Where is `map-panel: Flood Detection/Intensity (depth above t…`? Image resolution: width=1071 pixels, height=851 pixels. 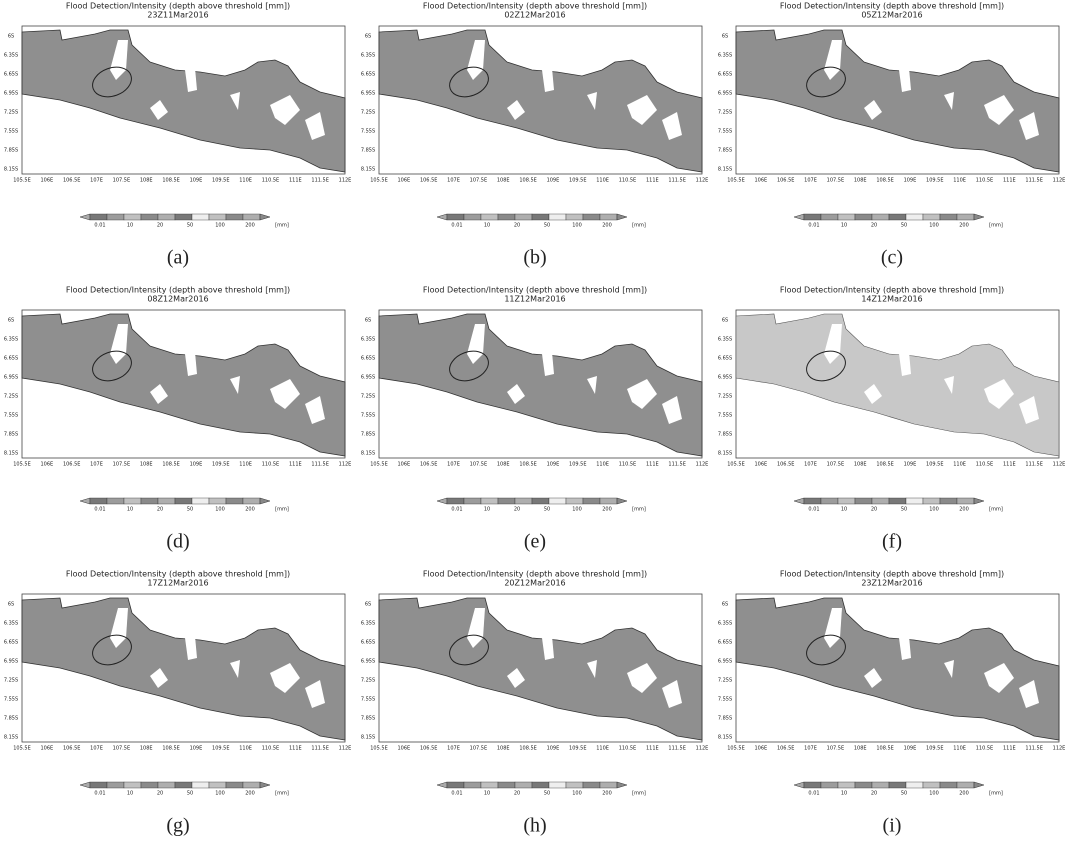 map-panel: Flood Detection/Intensity (depth above t… is located at coordinates (178, 135).